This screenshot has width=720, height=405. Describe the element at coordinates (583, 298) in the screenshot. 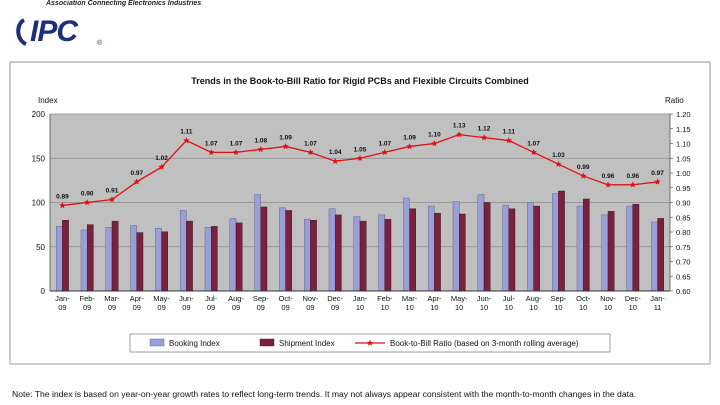

I see `x-tick-label-month: Oct-` at that location.